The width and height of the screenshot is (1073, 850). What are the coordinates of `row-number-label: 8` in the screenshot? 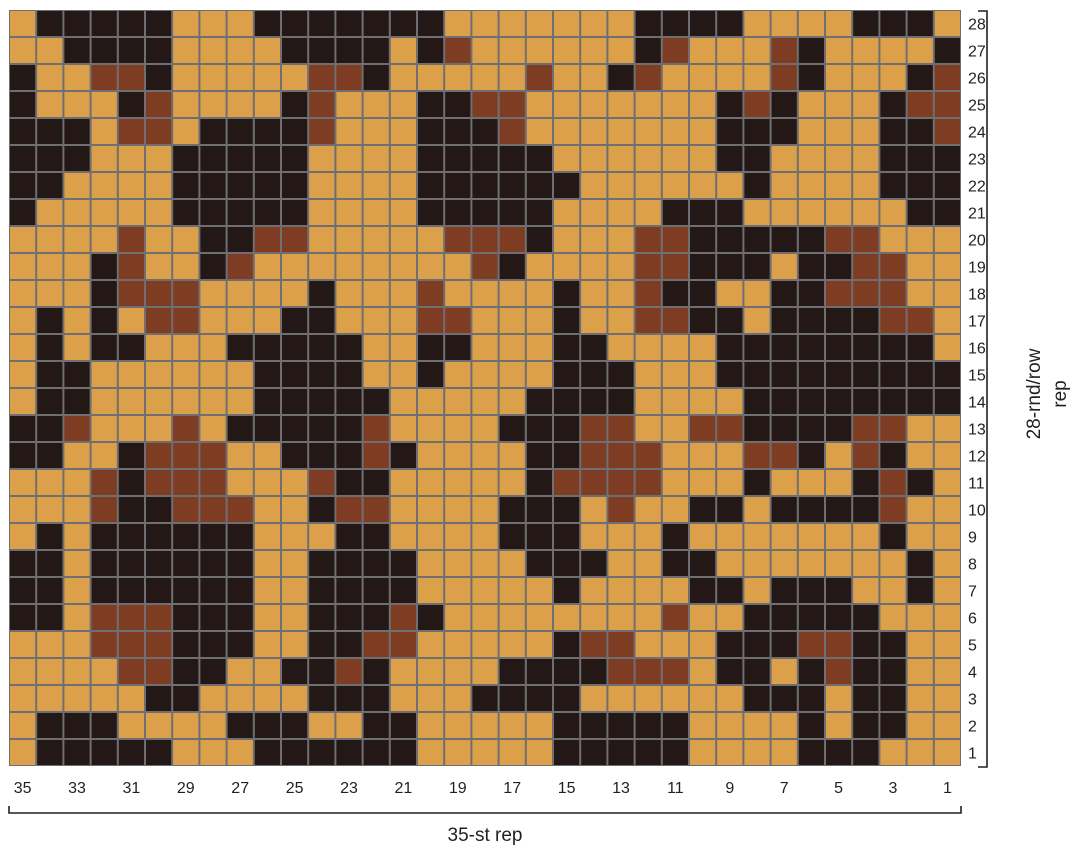 It's located at (972, 565).